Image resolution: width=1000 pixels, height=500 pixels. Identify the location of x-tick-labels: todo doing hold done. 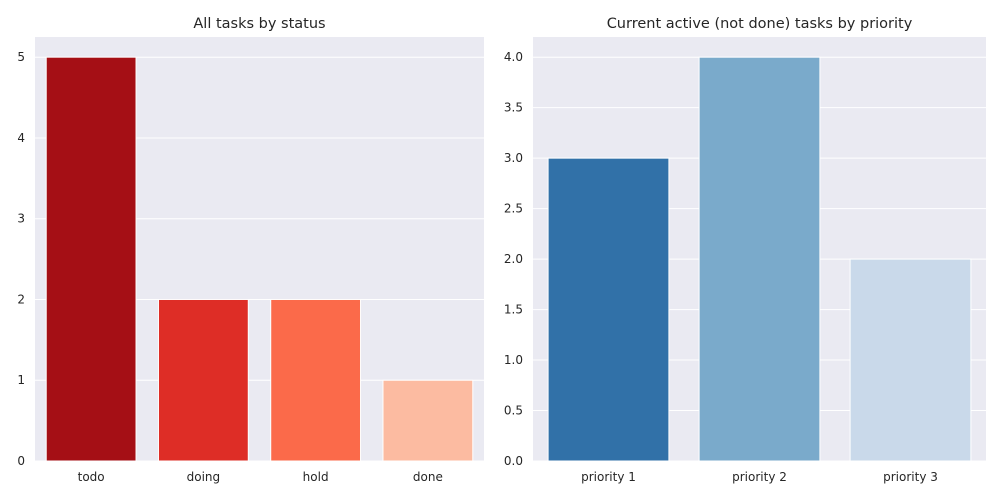
(260, 477).